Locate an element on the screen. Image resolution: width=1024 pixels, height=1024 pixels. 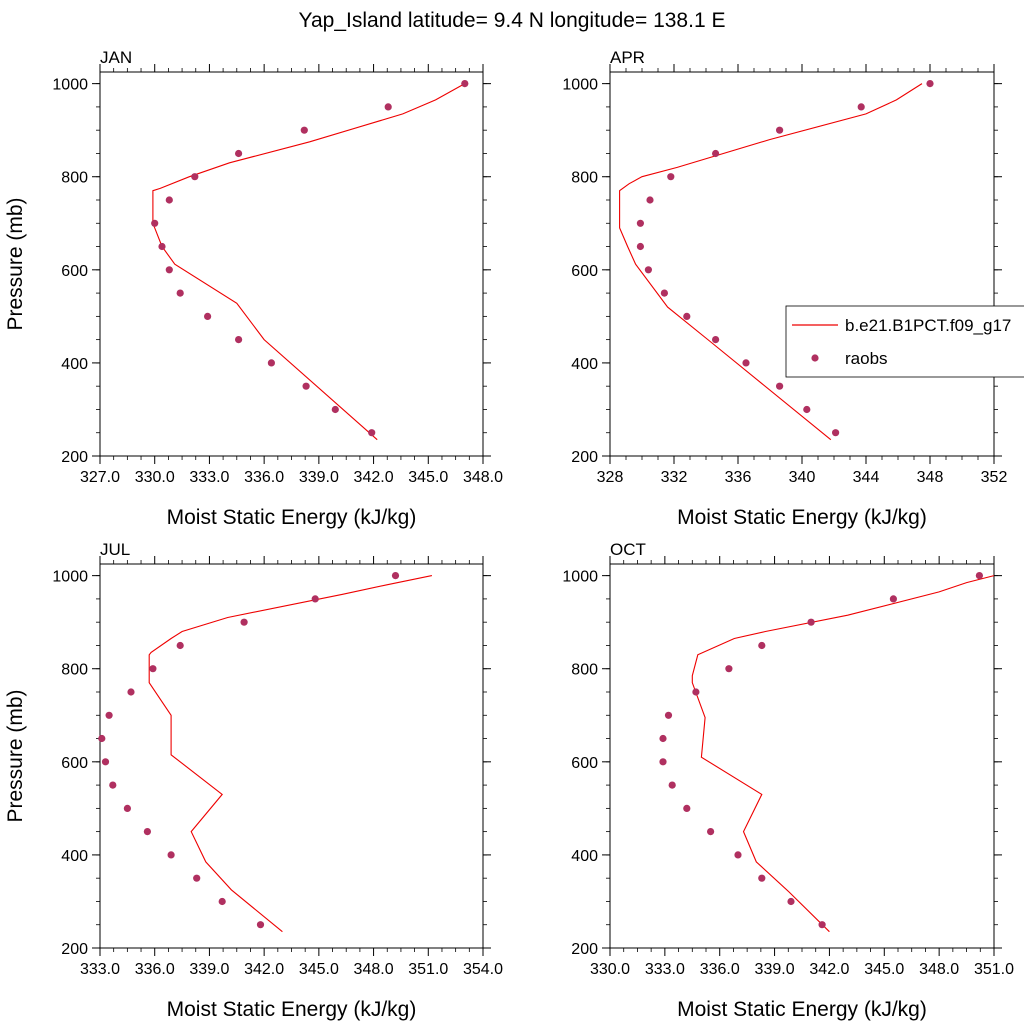
legend: b.e21.B1PCT.f09_g17 raobs is located at coordinates (904, 341).